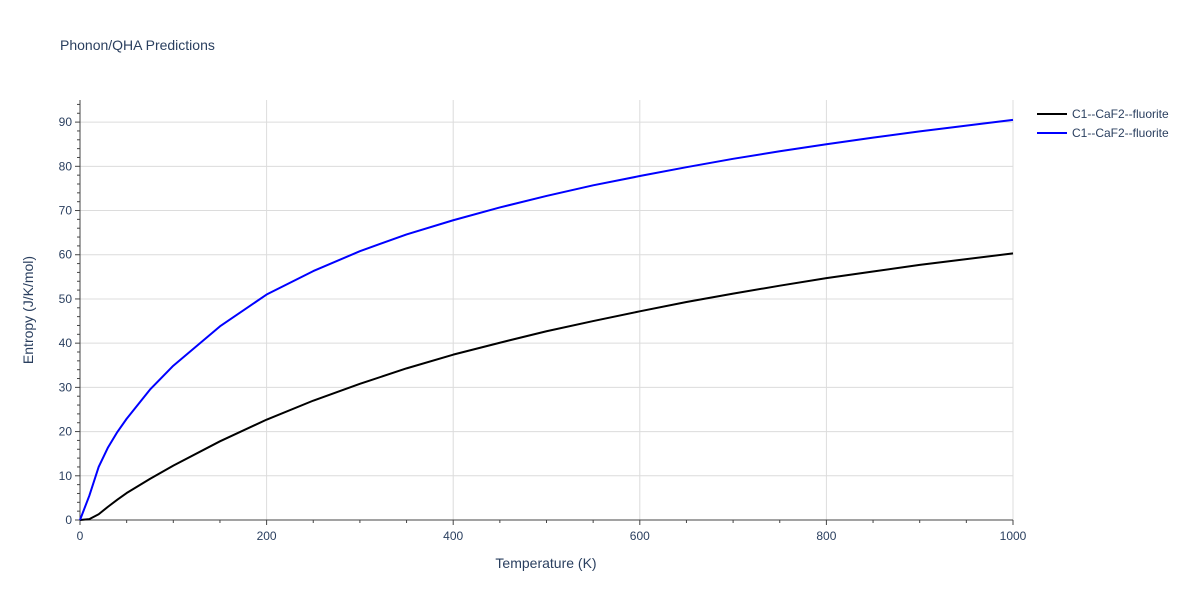 This screenshot has width=1200, height=600. Describe the element at coordinates (826, 536) in the screenshot. I see `x-tick-label: 800` at that location.